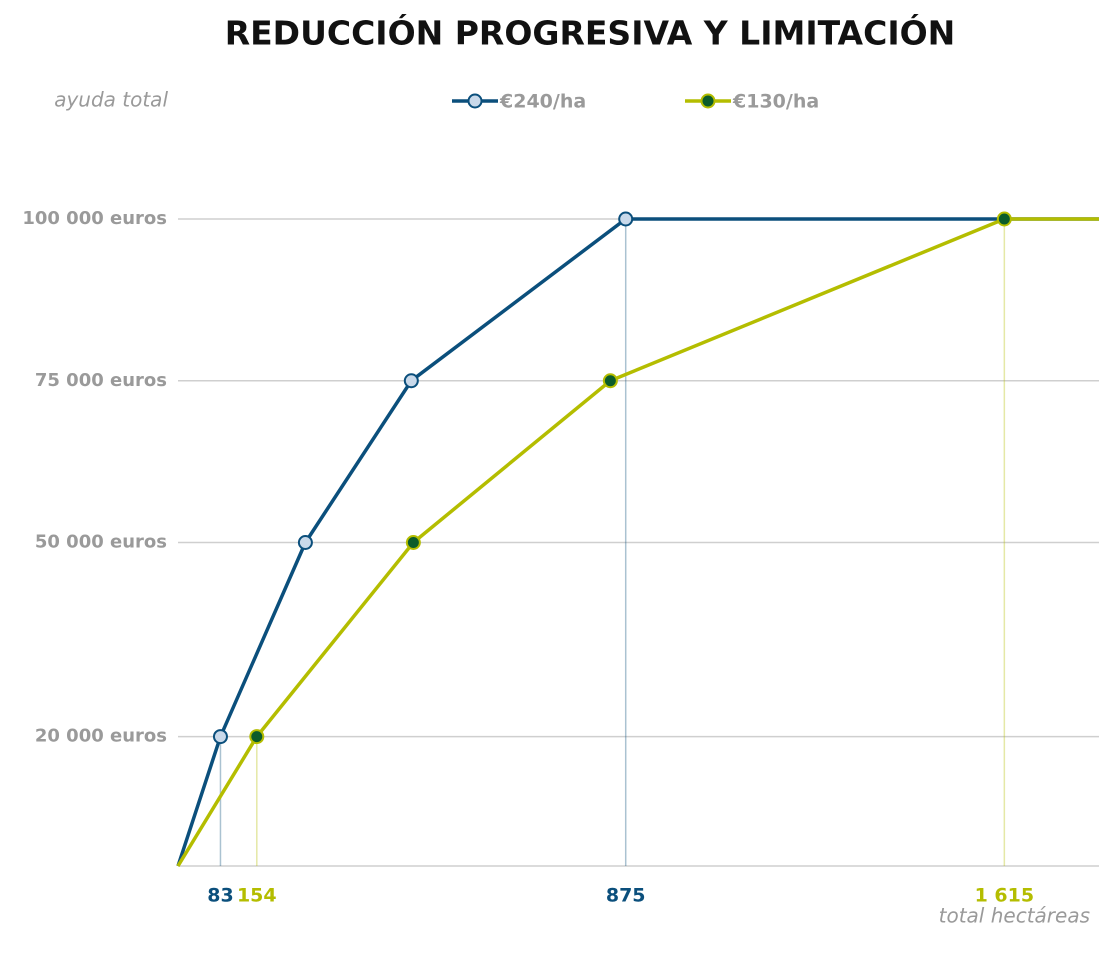 This screenshot has width=1099, height=955. What do you see at coordinates (101, 542) in the screenshot?
I see `y-tick-label: 50 000 euros` at bounding box center [101, 542].